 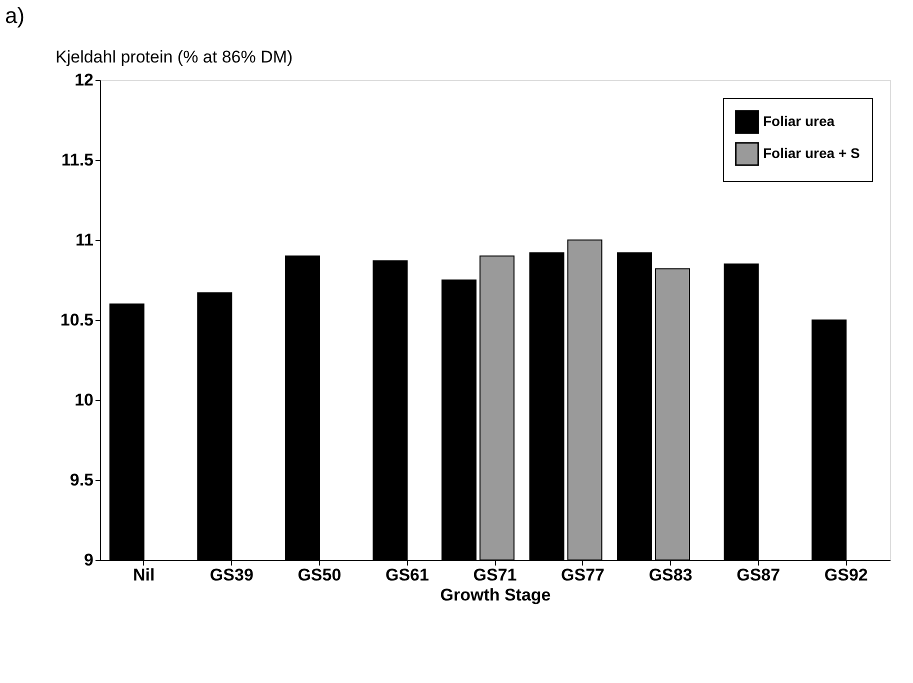 What do you see at coordinates (15, 15) in the screenshot?
I see `text: a)` at bounding box center [15, 15].